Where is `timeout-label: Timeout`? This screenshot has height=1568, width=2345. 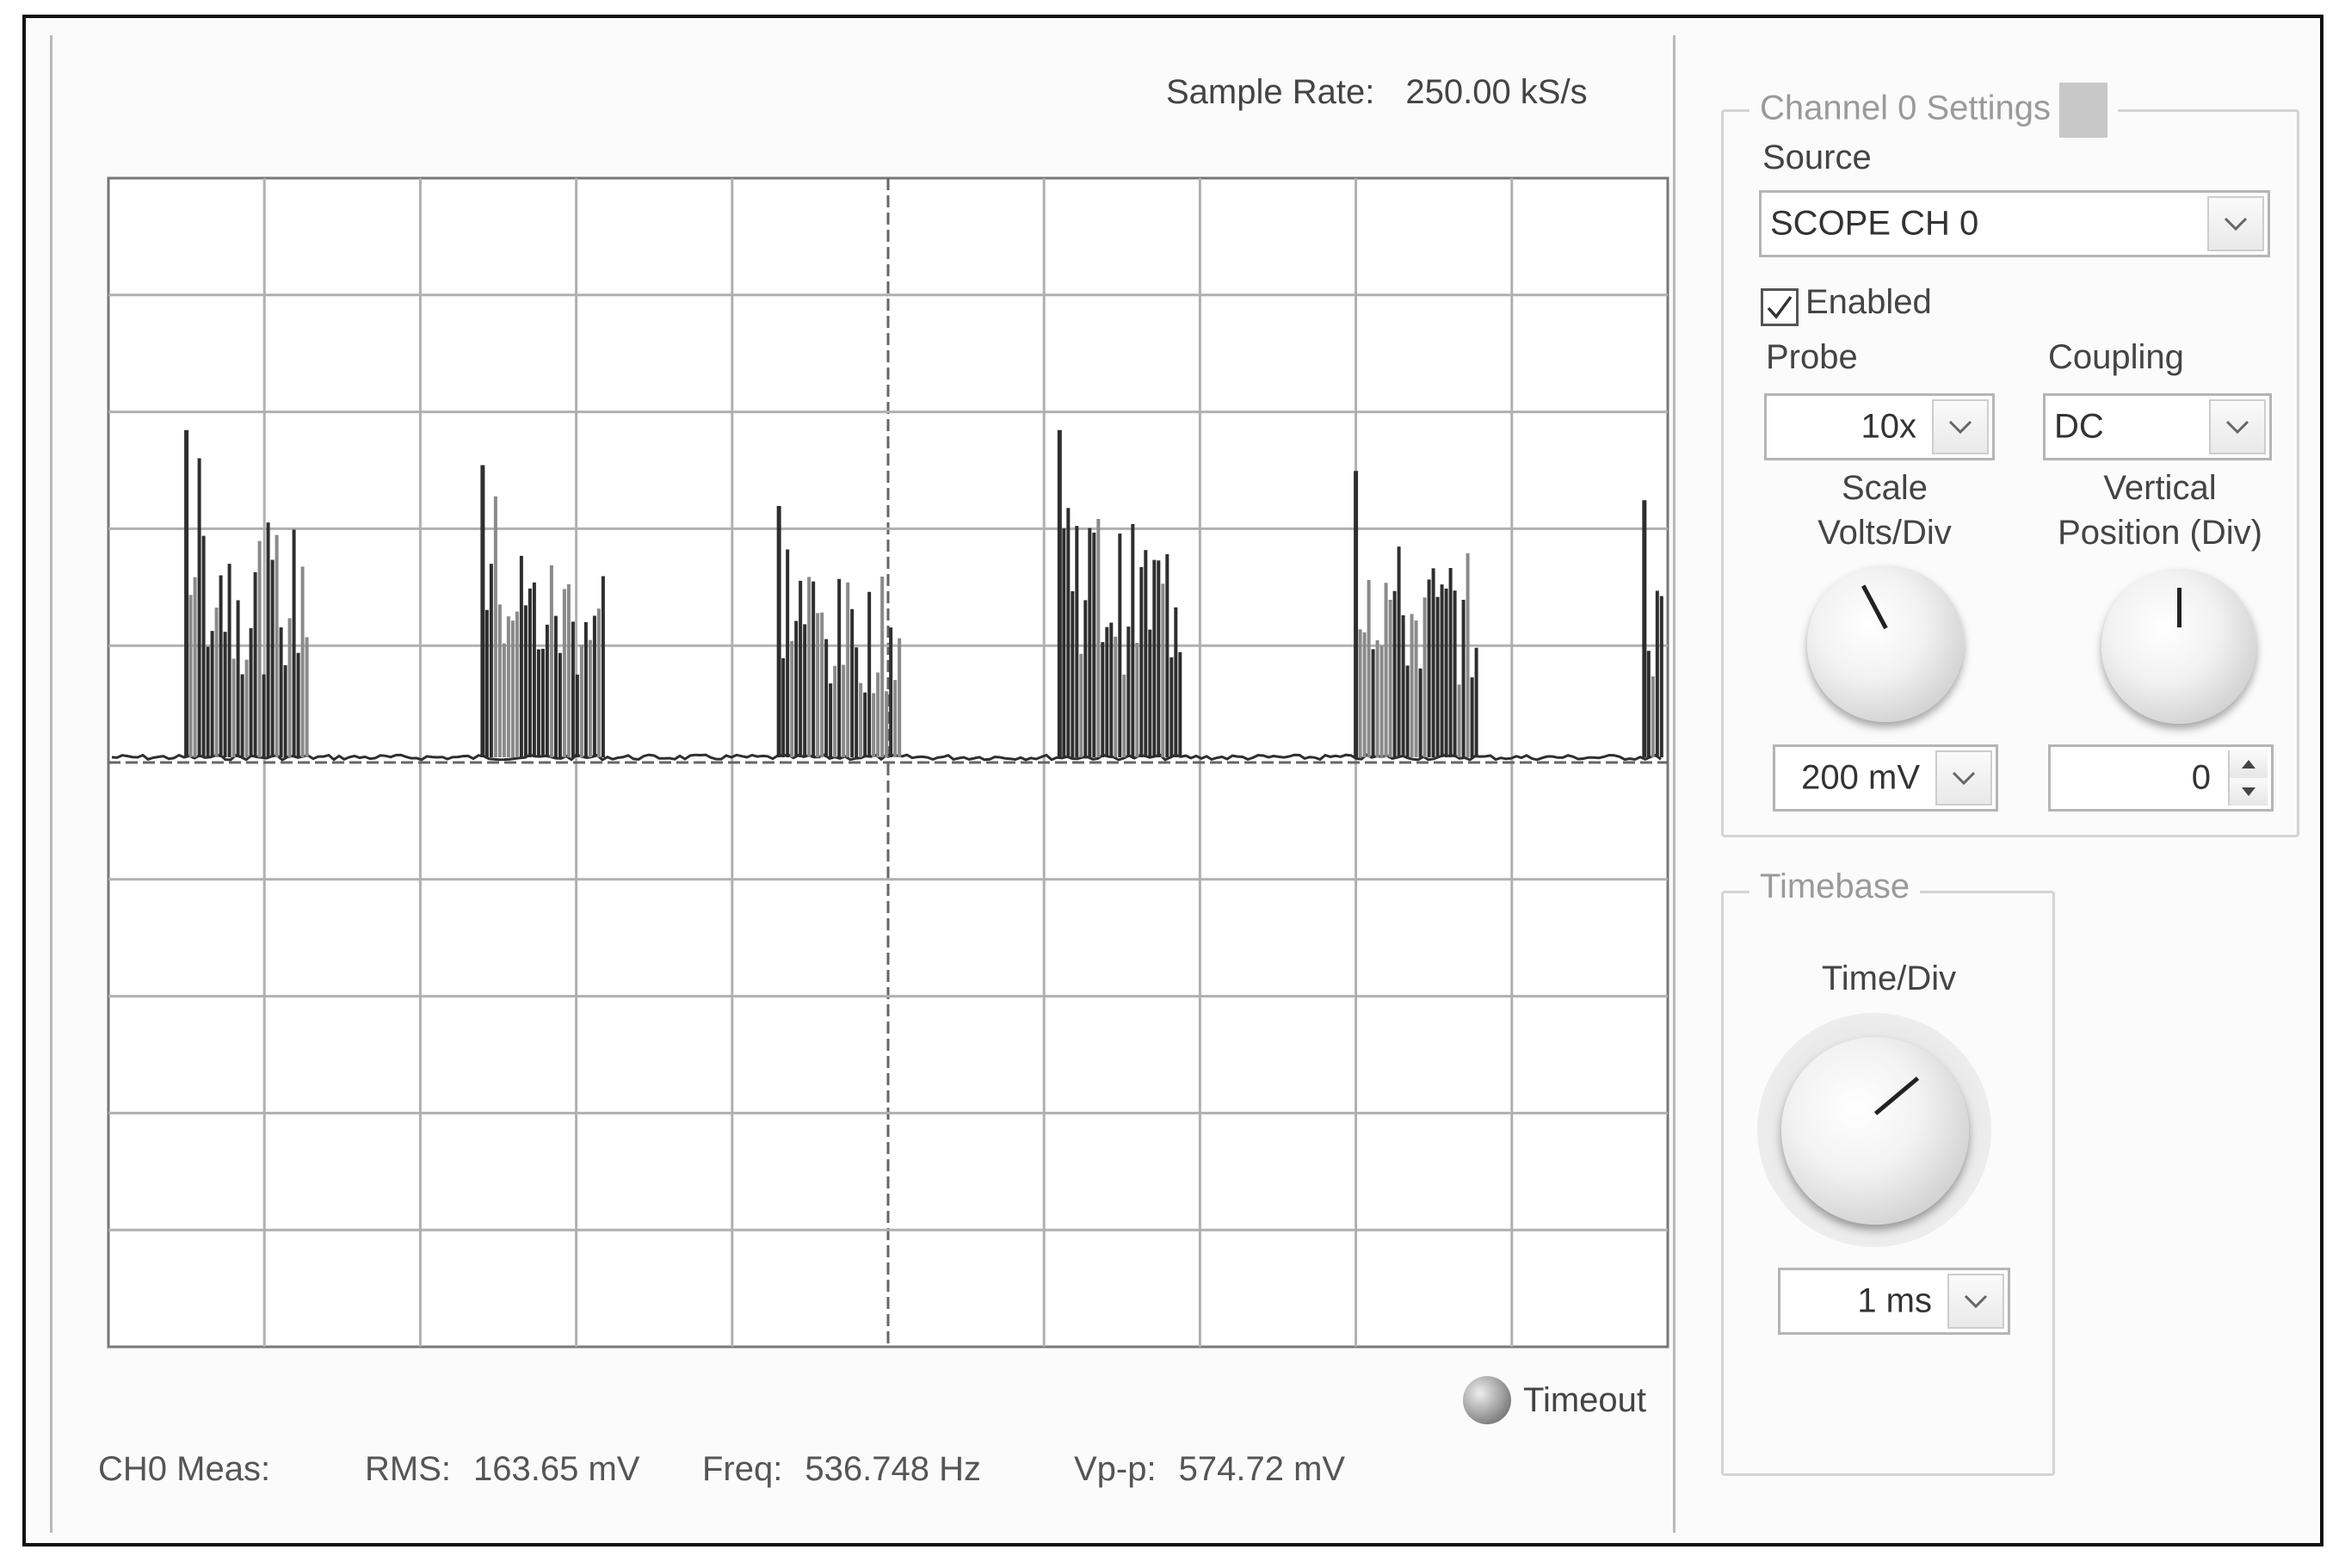 timeout-label: Timeout is located at coordinates (1585, 1400).